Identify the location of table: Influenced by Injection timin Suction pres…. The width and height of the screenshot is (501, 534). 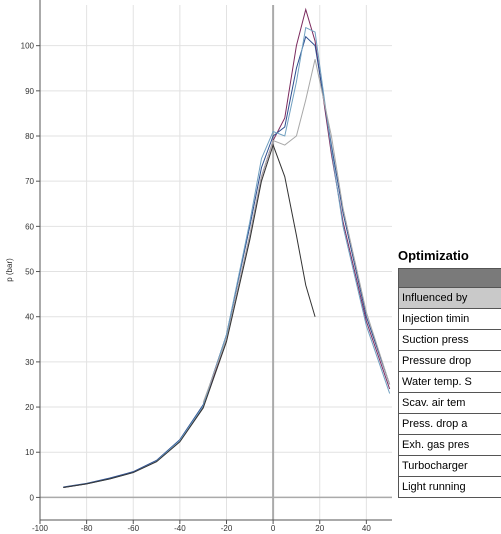
(449, 383).